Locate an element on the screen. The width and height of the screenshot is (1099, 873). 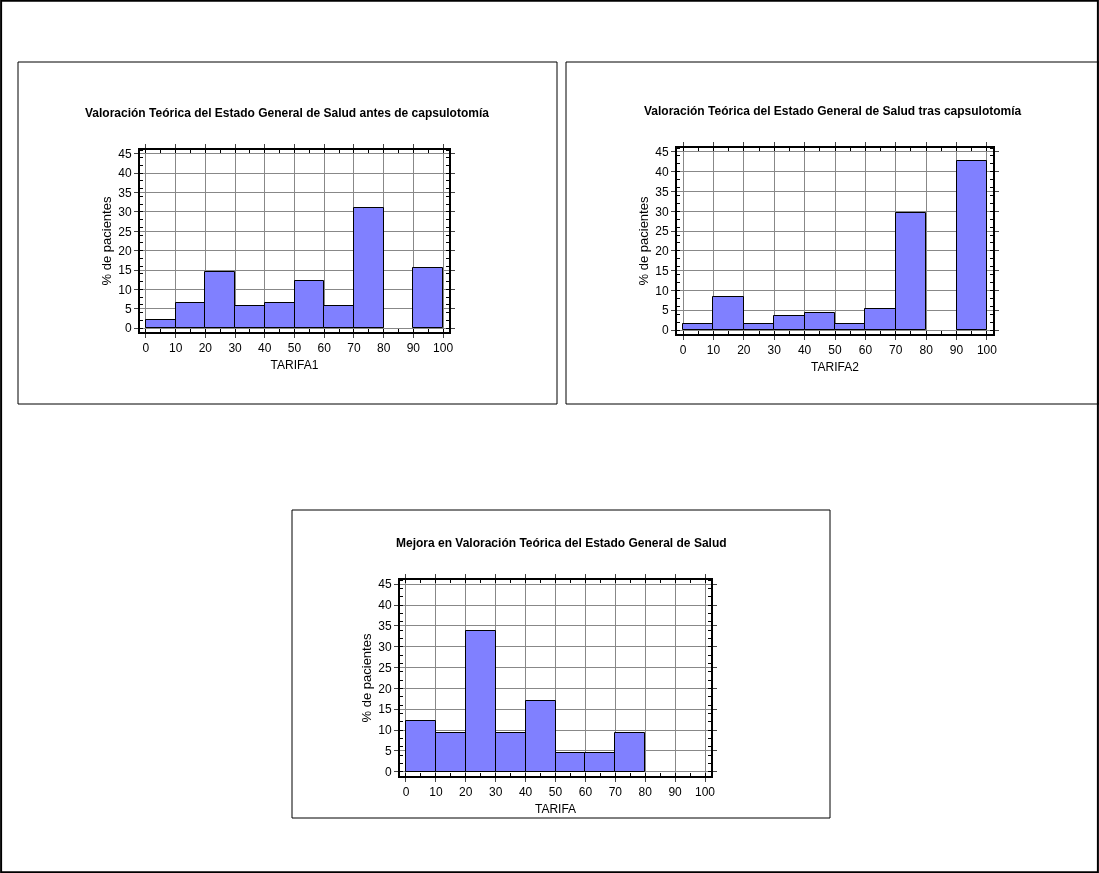
chart-title: Valoración Teórica del Estado General de Salud antes de capsulotomía is located at coordinates (287, 113).